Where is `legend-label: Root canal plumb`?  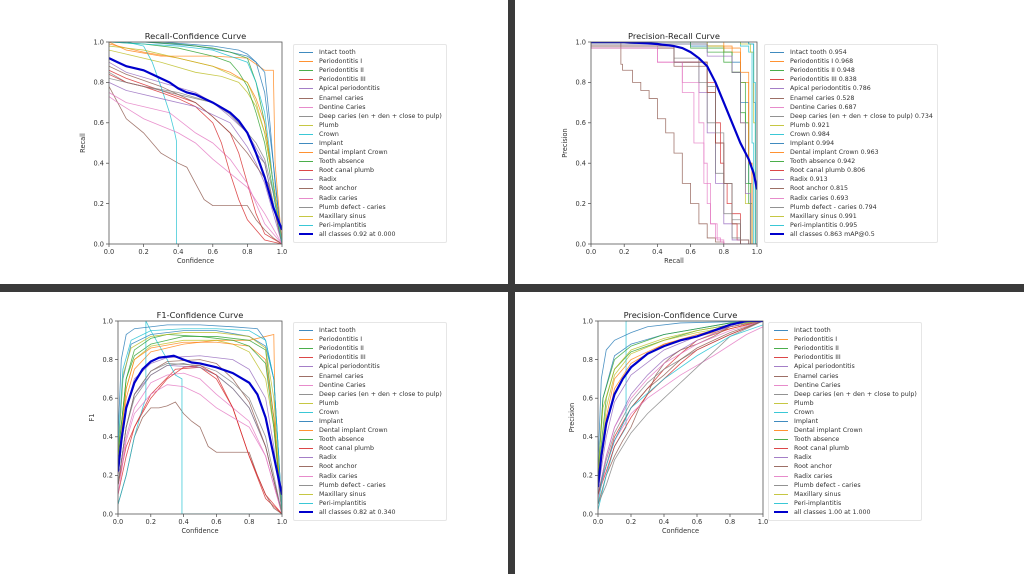
legend-label: Root canal plumb is located at coordinates (347, 449).